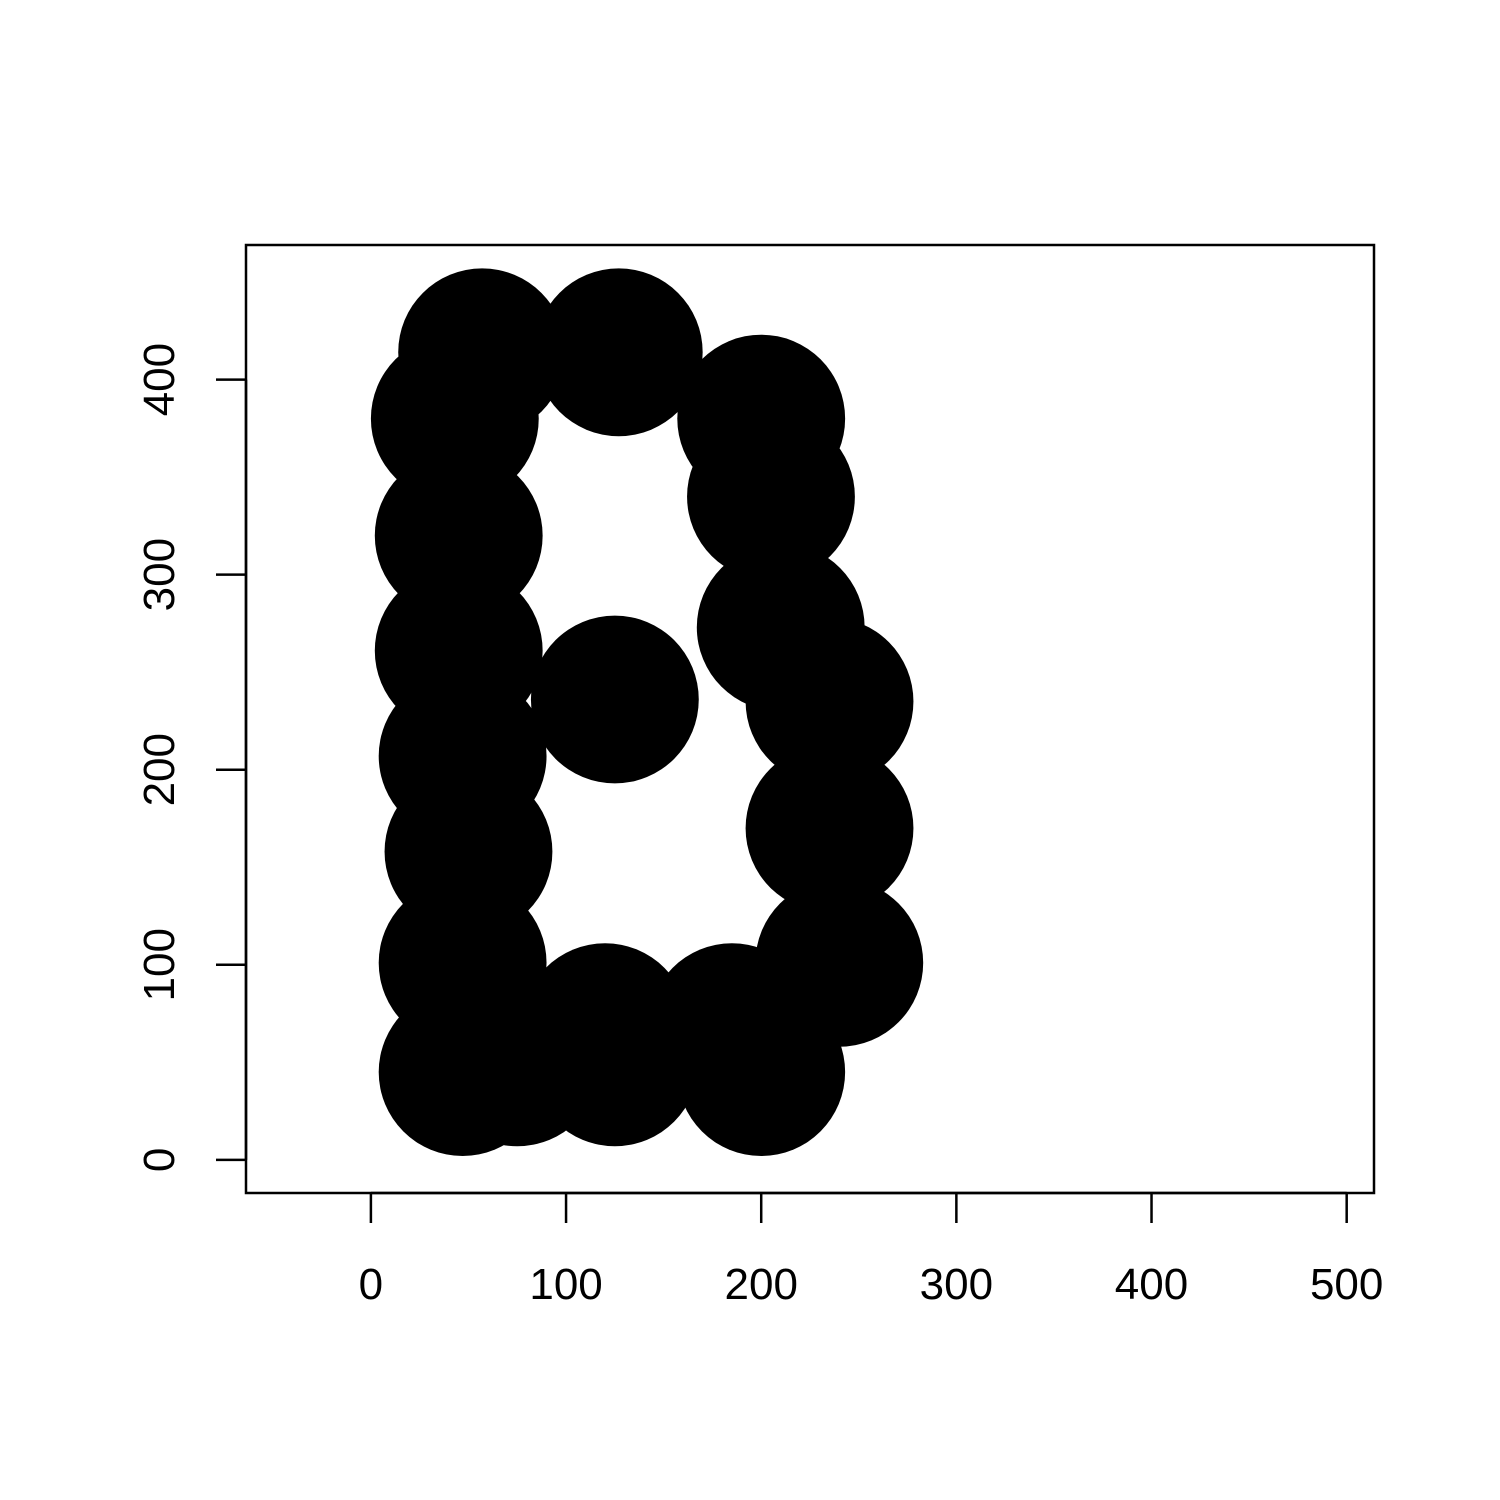  What do you see at coordinates (956, 1284) in the screenshot?
I see `x-tick-label: 300` at bounding box center [956, 1284].